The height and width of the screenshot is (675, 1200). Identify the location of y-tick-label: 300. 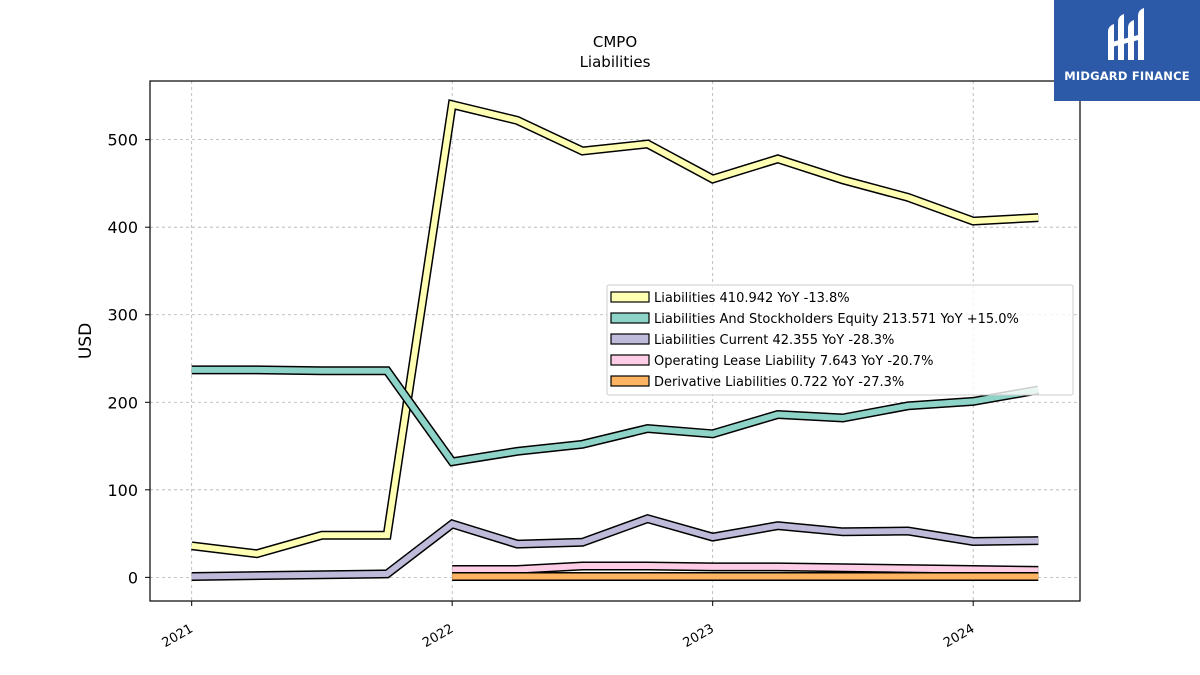
(122, 315).